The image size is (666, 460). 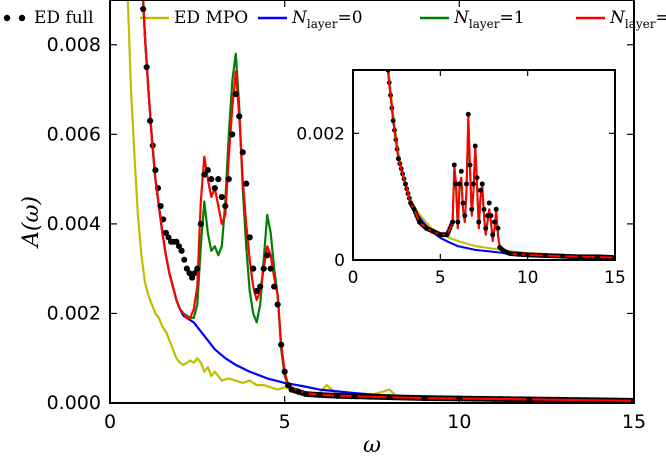 What do you see at coordinates (285, 422) in the screenshot?
I see `main-x-tick-label: 5` at bounding box center [285, 422].